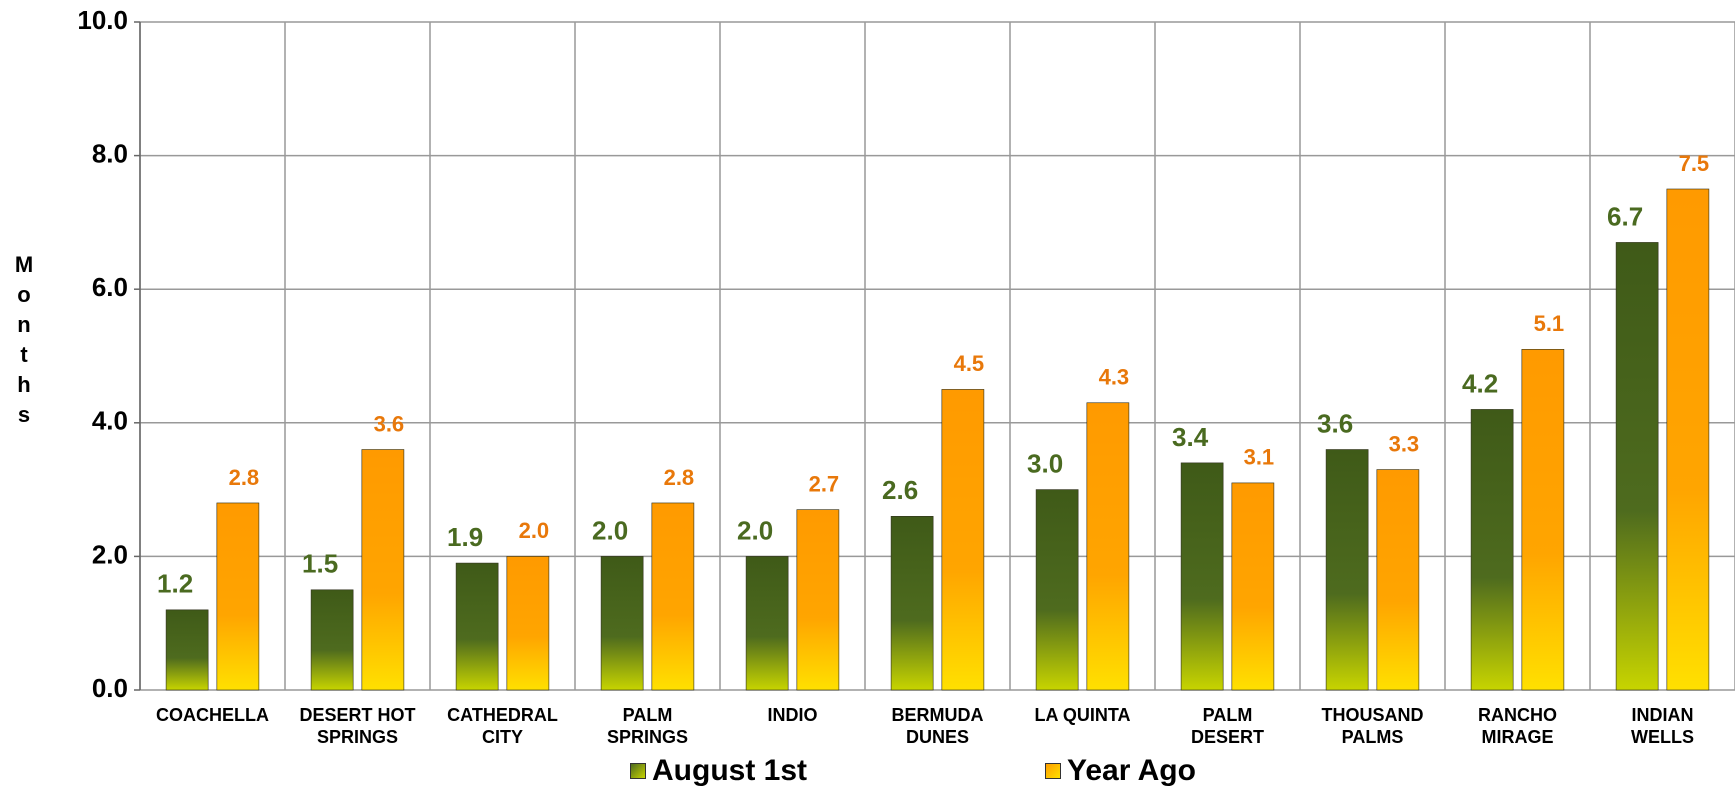 Image resolution: width=1735 pixels, height=791 pixels. What do you see at coordinates (110, 287) in the screenshot?
I see `y-tick-label: 6.0` at bounding box center [110, 287].